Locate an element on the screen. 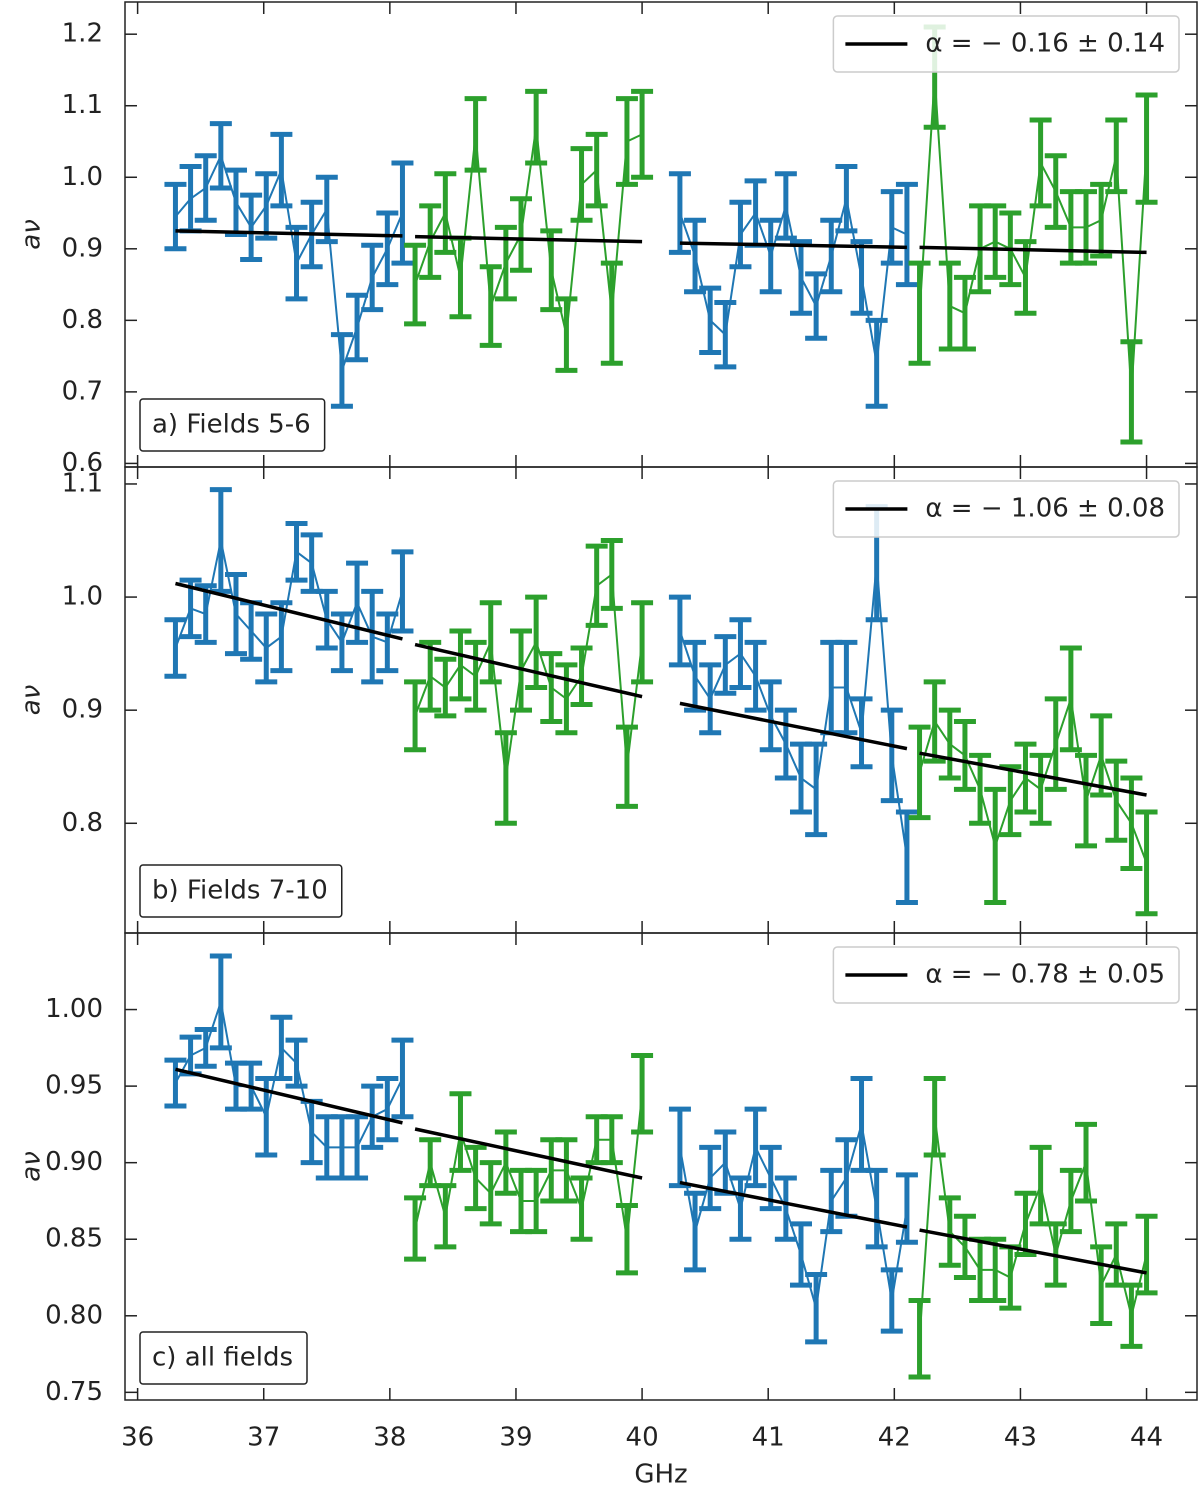 The height and width of the screenshot is (1490, 1200). x-tick-label: 40 is located at coordinates (642, 1438).